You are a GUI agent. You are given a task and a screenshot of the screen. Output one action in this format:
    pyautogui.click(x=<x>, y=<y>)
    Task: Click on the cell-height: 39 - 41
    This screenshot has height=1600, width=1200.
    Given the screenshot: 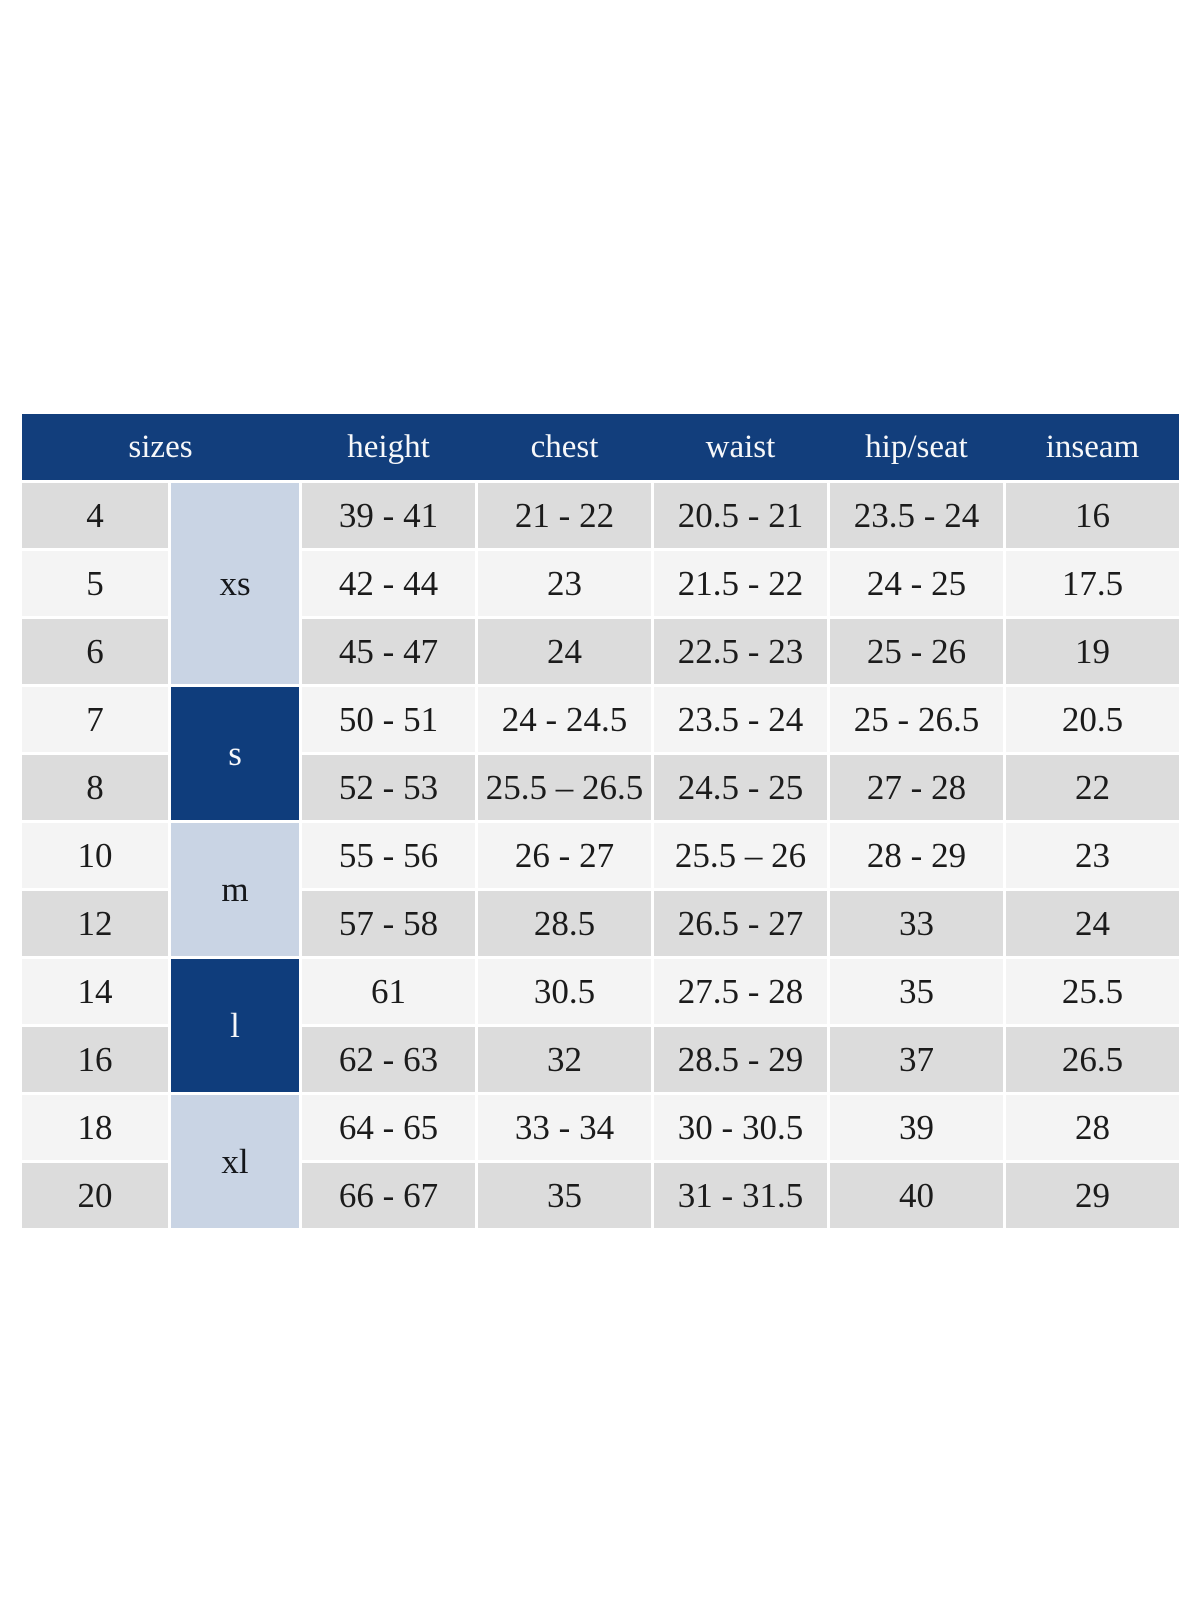 What is the action you would take?
    pyautogui.click(x=388, y=515)
    